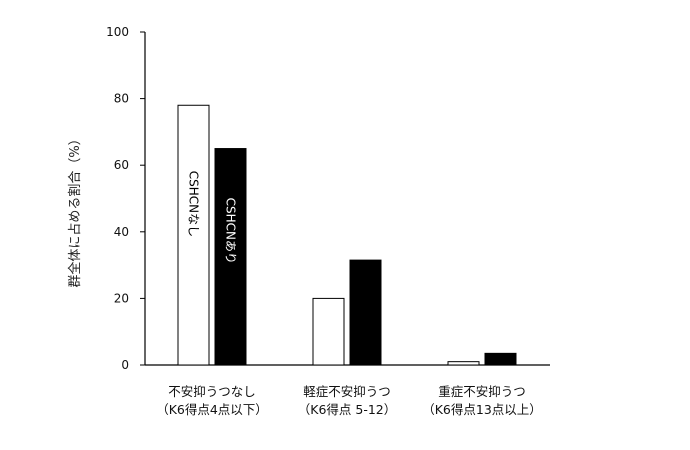 This screenshot has height=450, width=690. Describe the element at coordinates (347, 409) in the screenshot. I see `category-label: （K6得点 5-12）` at that location.